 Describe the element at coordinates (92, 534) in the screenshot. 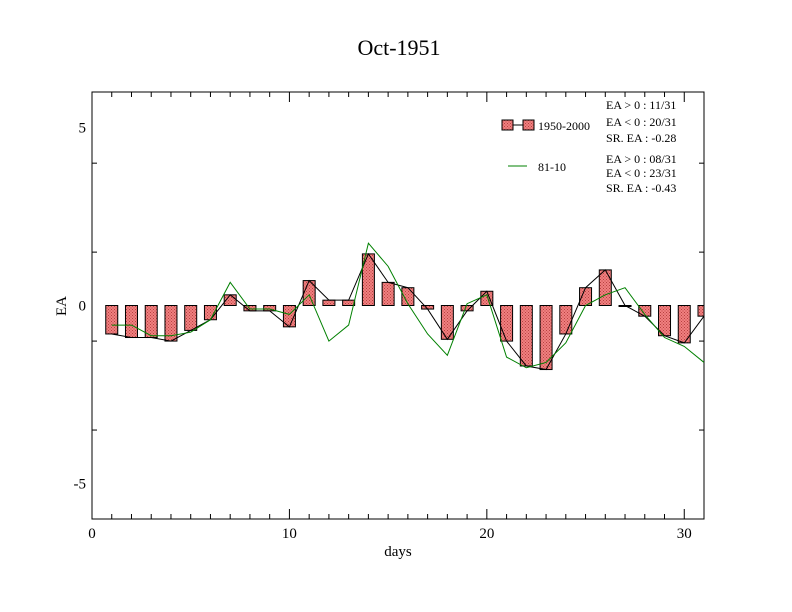

I see `x-tick-label: 0` at that location.